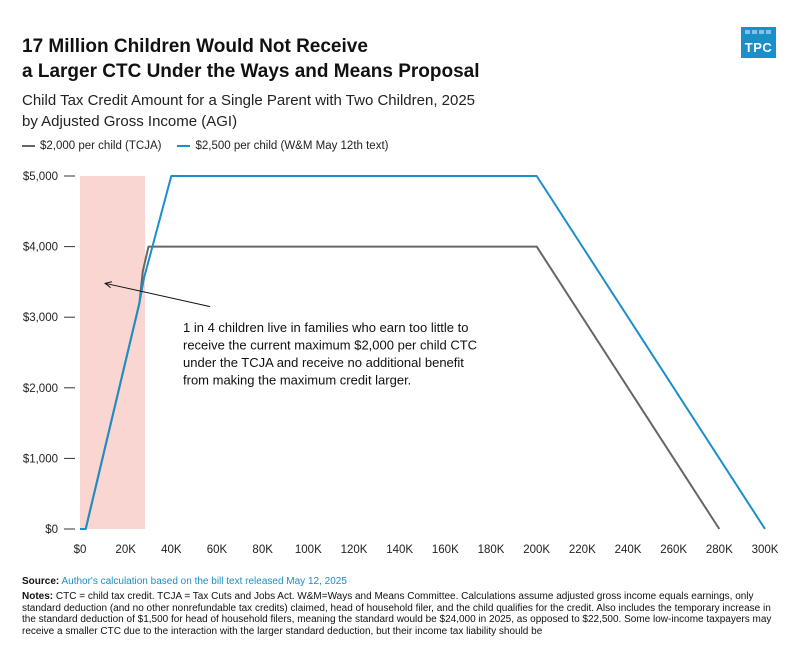 This screenshot has width=803, height=664. What do you see at coordinates (38, 596) in the screenshot?
I see `notes-label: Notes:` at bounding box center [38, 596].